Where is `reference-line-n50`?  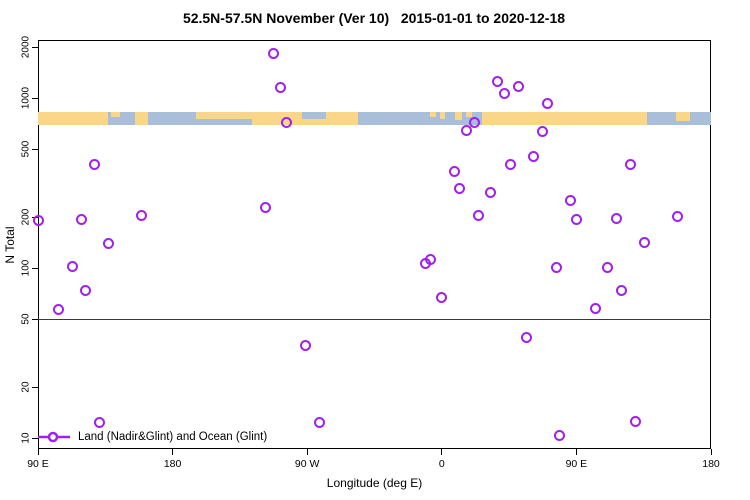 reference-line-n50 is located at coordinates (374, 319).